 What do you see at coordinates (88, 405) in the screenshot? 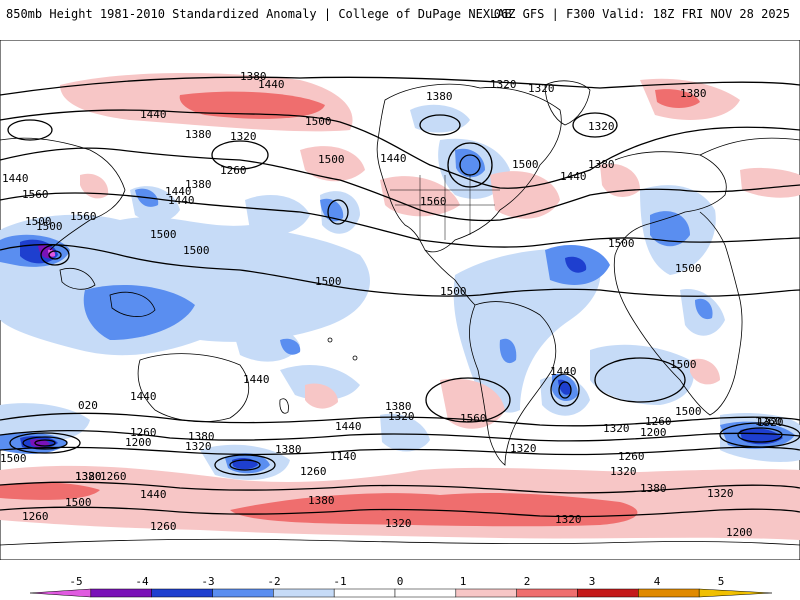
I see `contour-label: 020` at bounding box center [88, 405].